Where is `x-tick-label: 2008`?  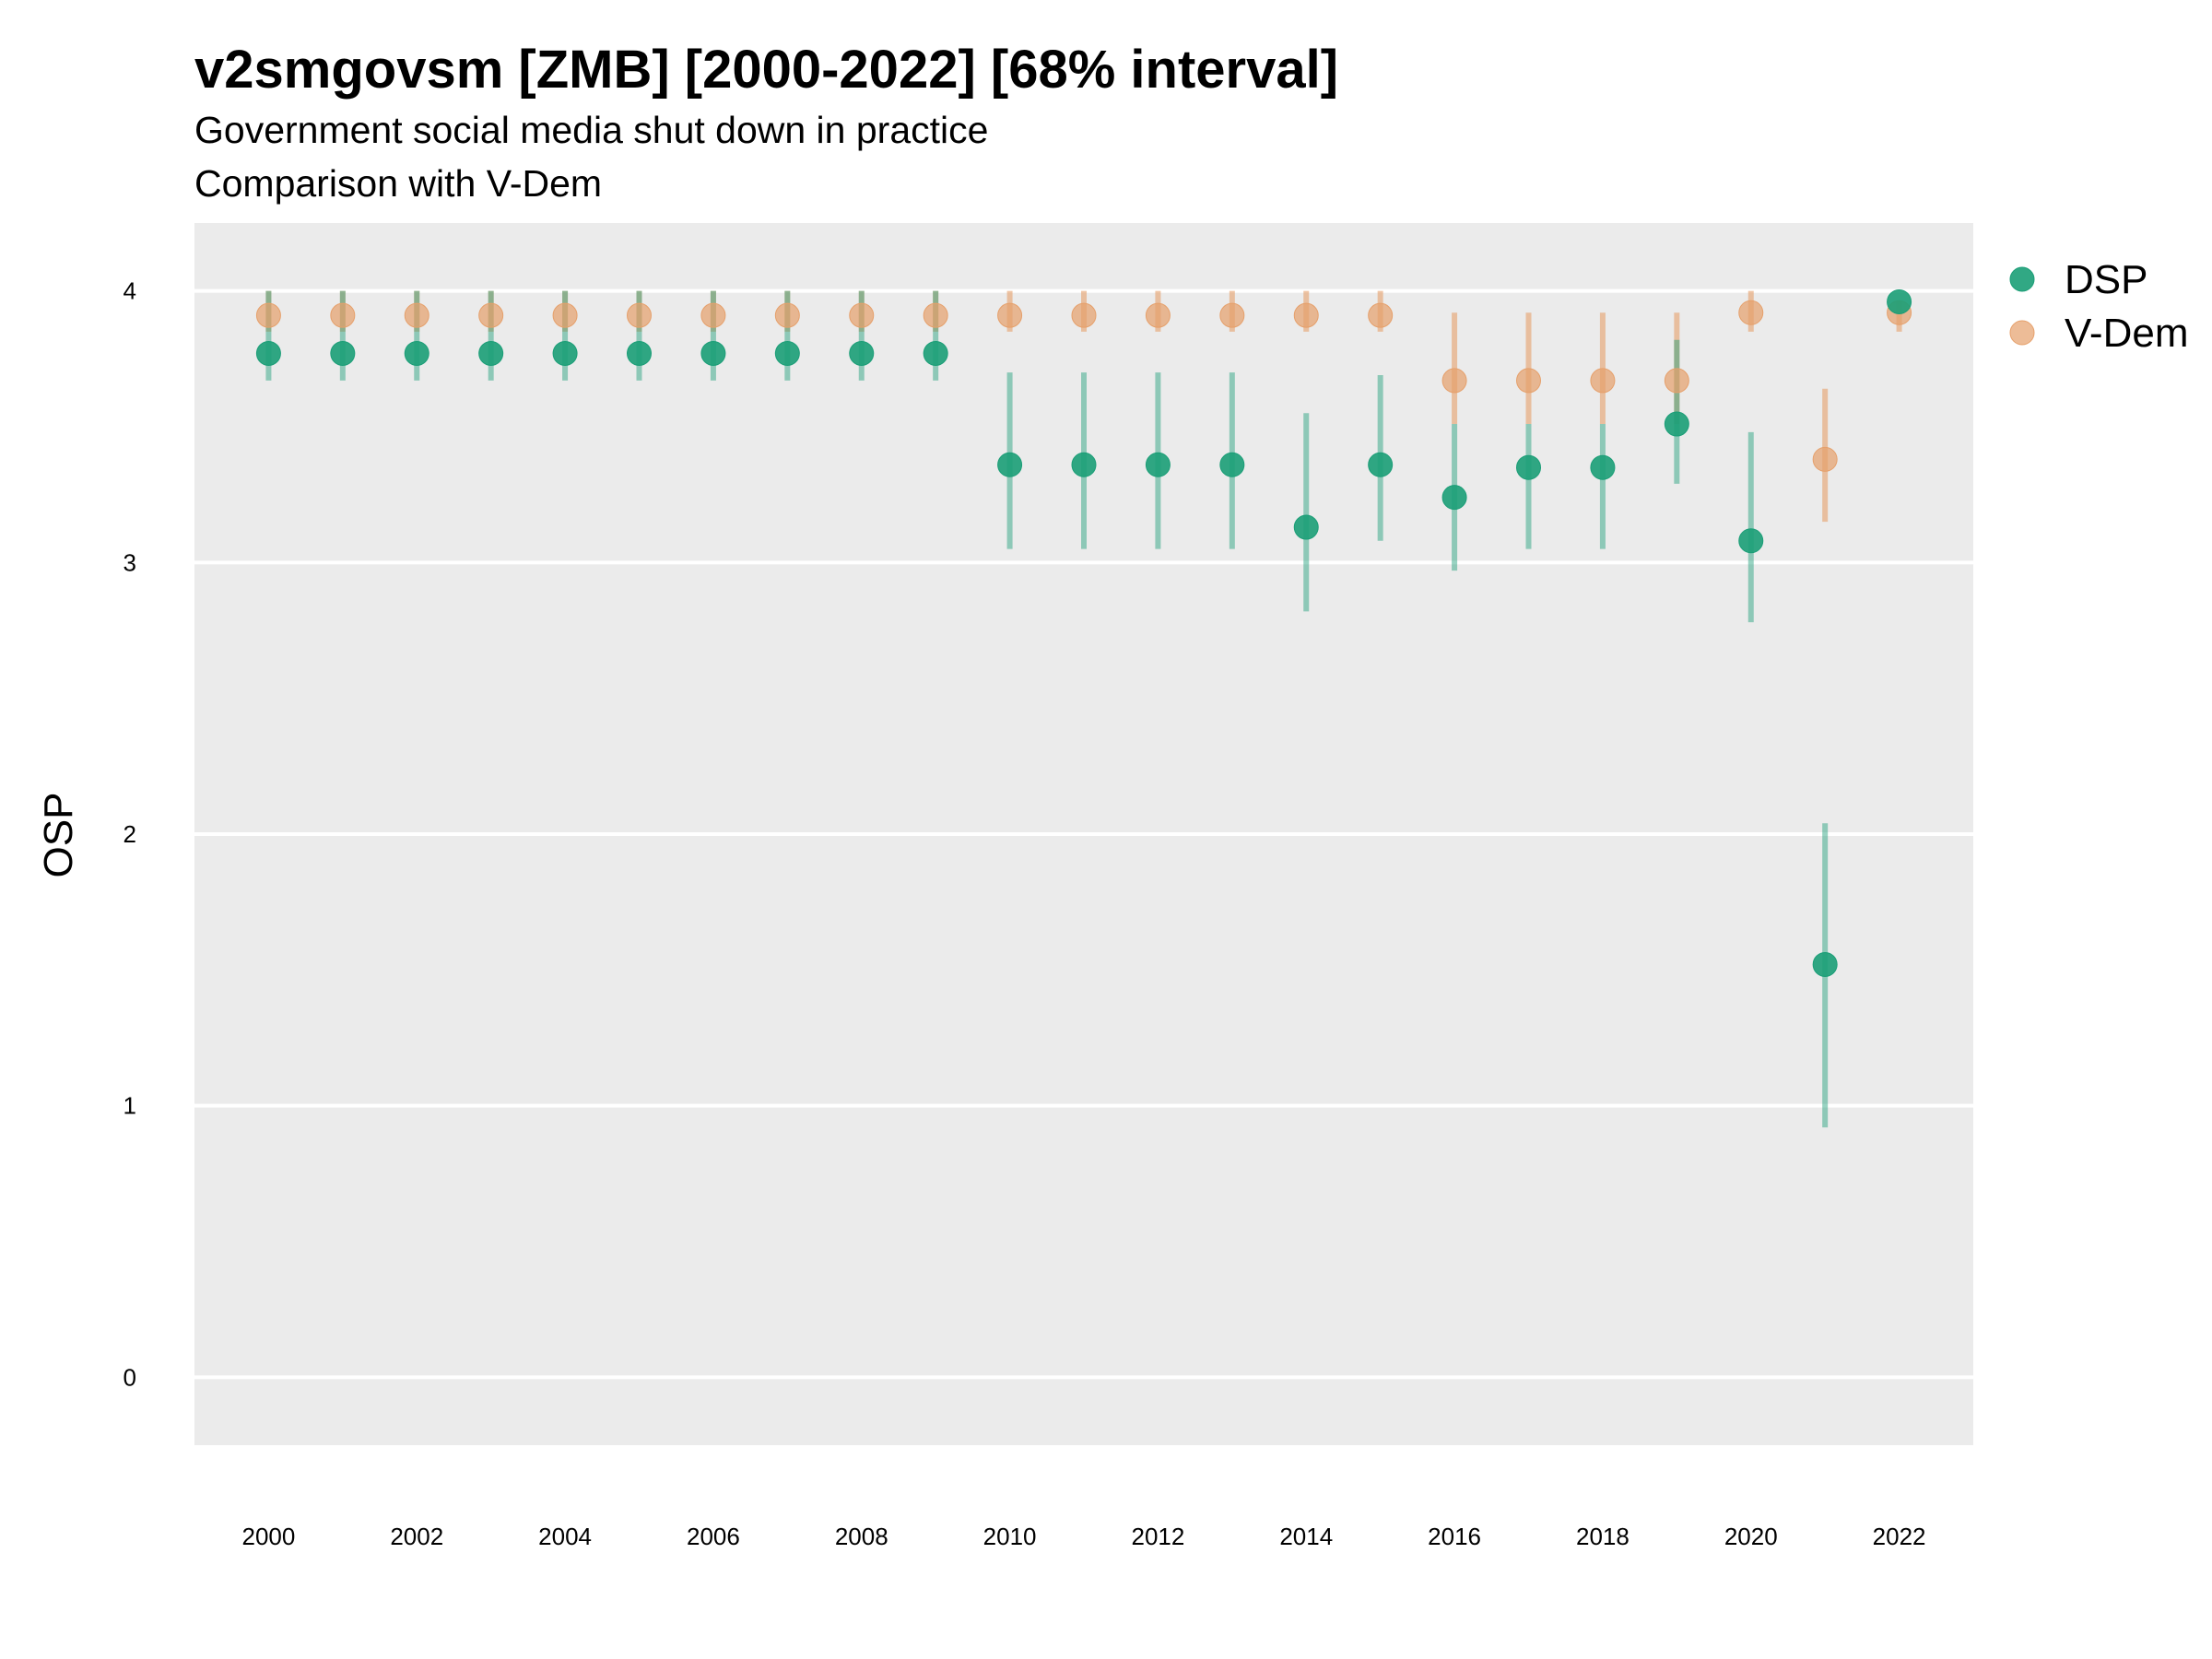 x-tick-label: 2008 is located at coordinates (861, 1536).